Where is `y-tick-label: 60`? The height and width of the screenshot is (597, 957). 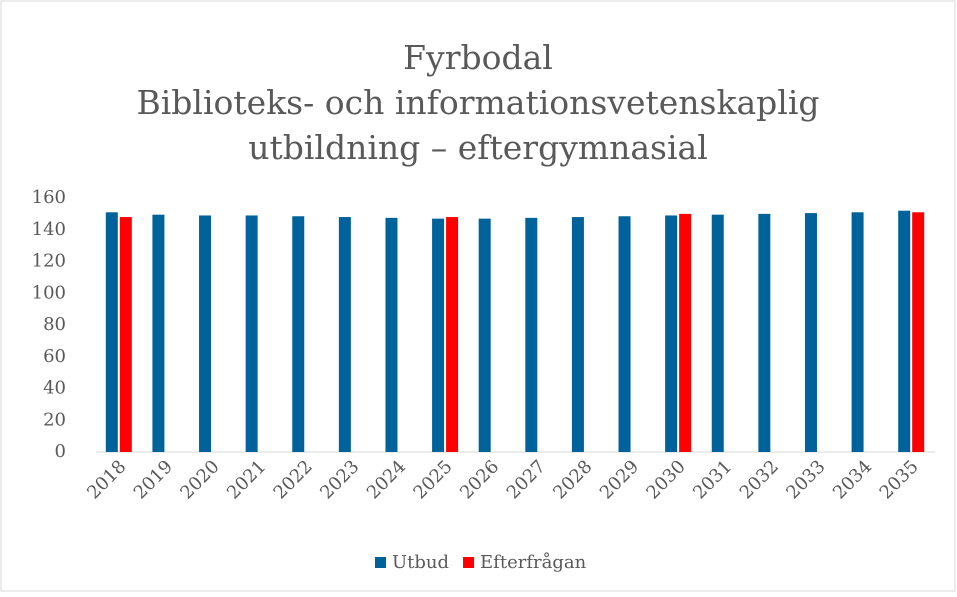
y-tick-label: 60 is located at coordinates (54, 356).